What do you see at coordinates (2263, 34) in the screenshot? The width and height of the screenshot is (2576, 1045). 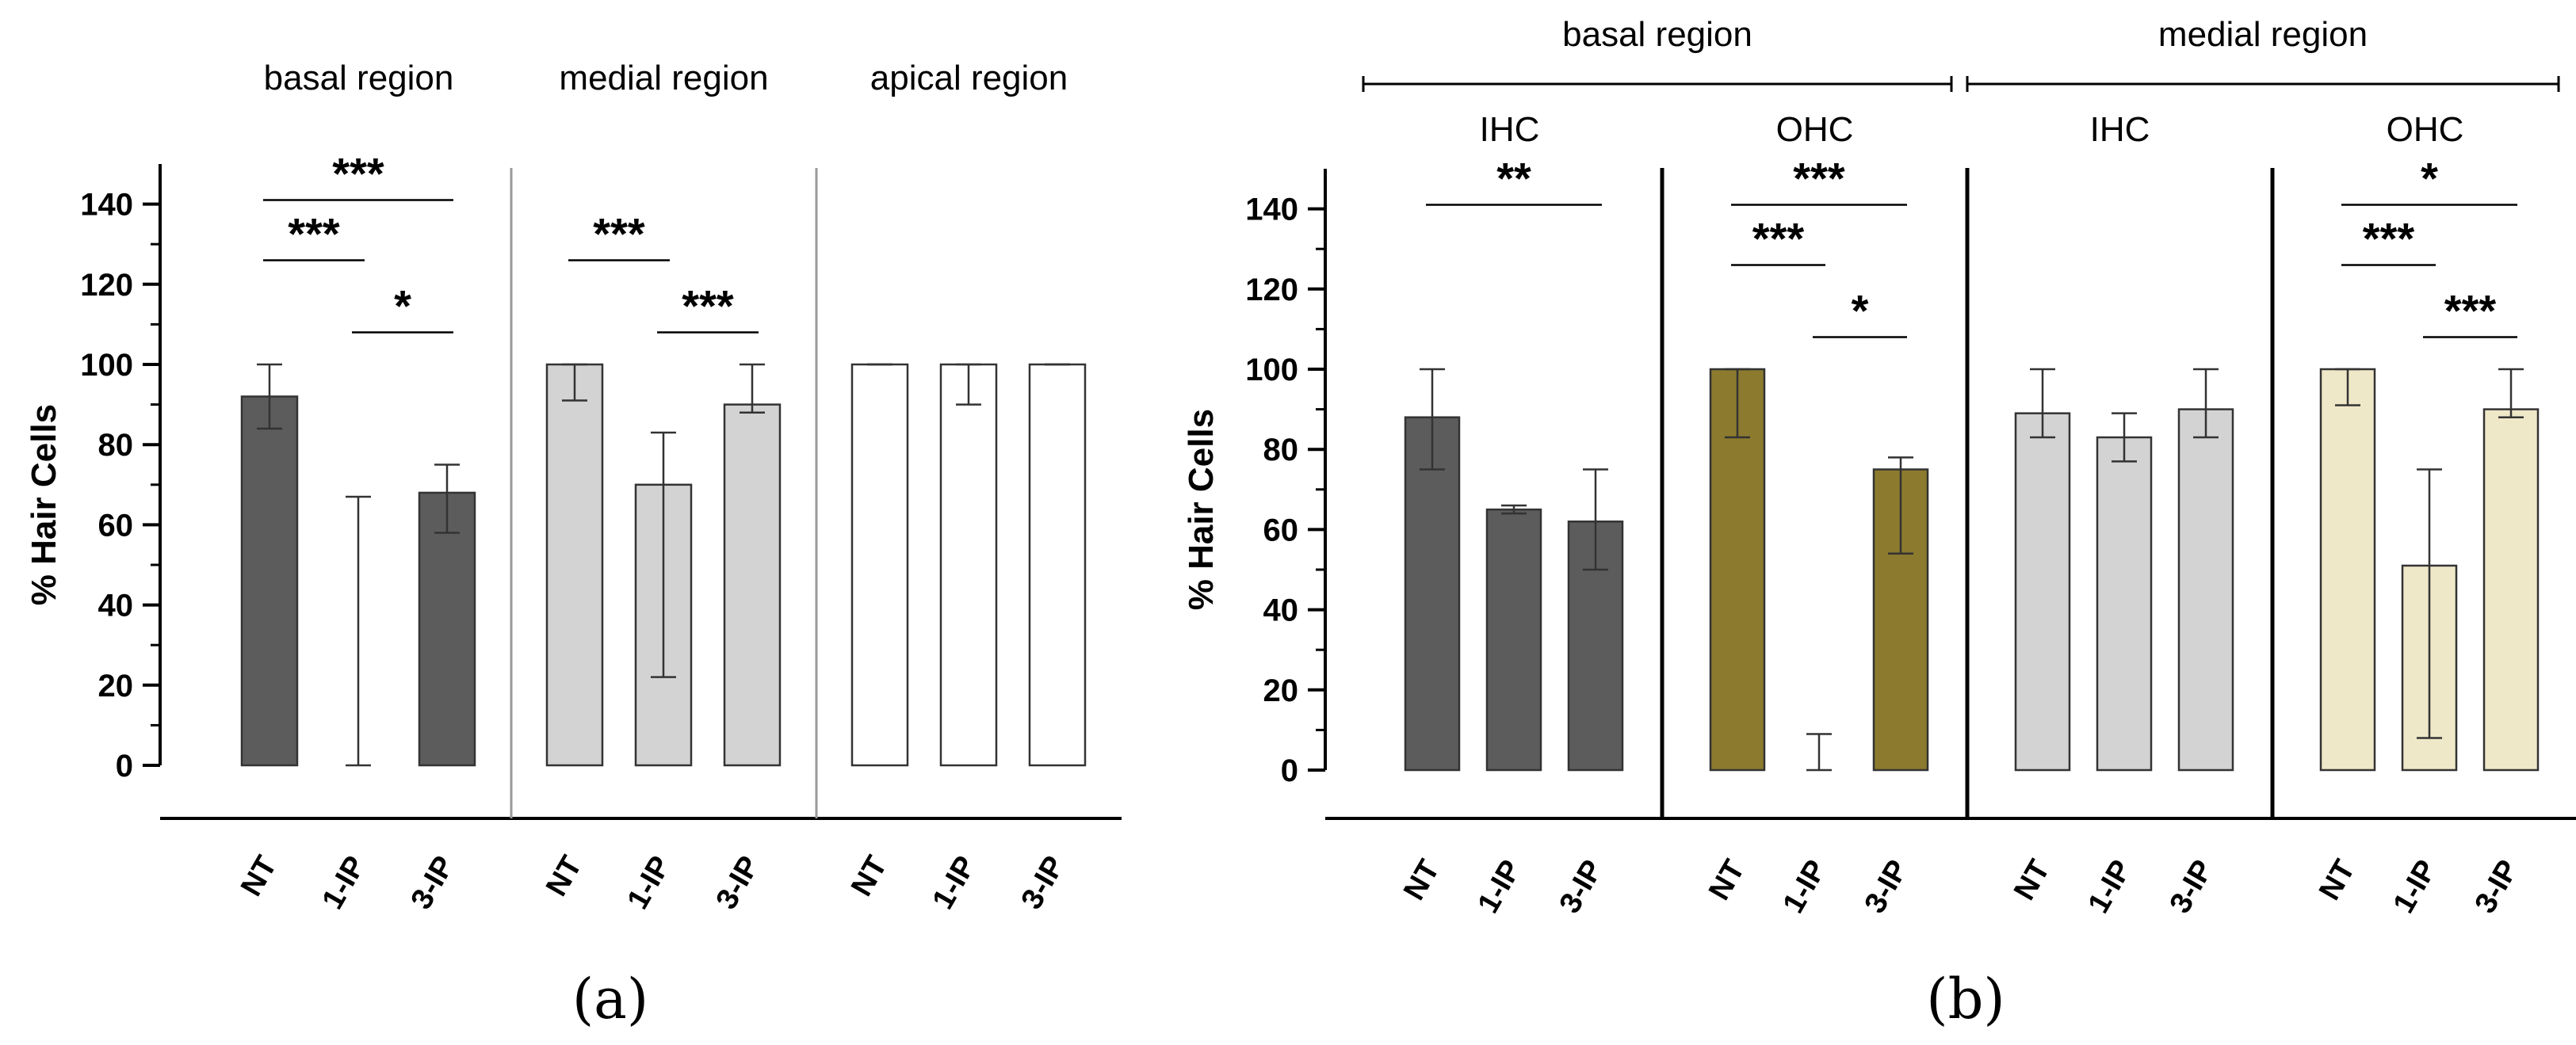 I see `region-title: medial region` at bounding box center [2263, 34].